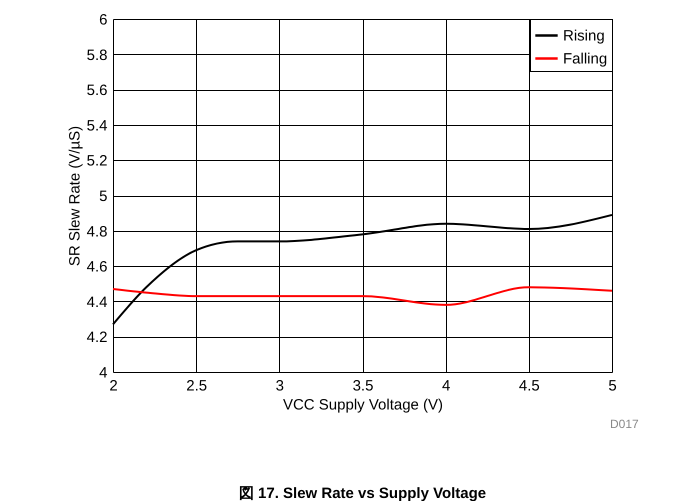 Image resolution: width=673 pixels, height=501 pixels. I want to click on line-series, so click(362, 296).